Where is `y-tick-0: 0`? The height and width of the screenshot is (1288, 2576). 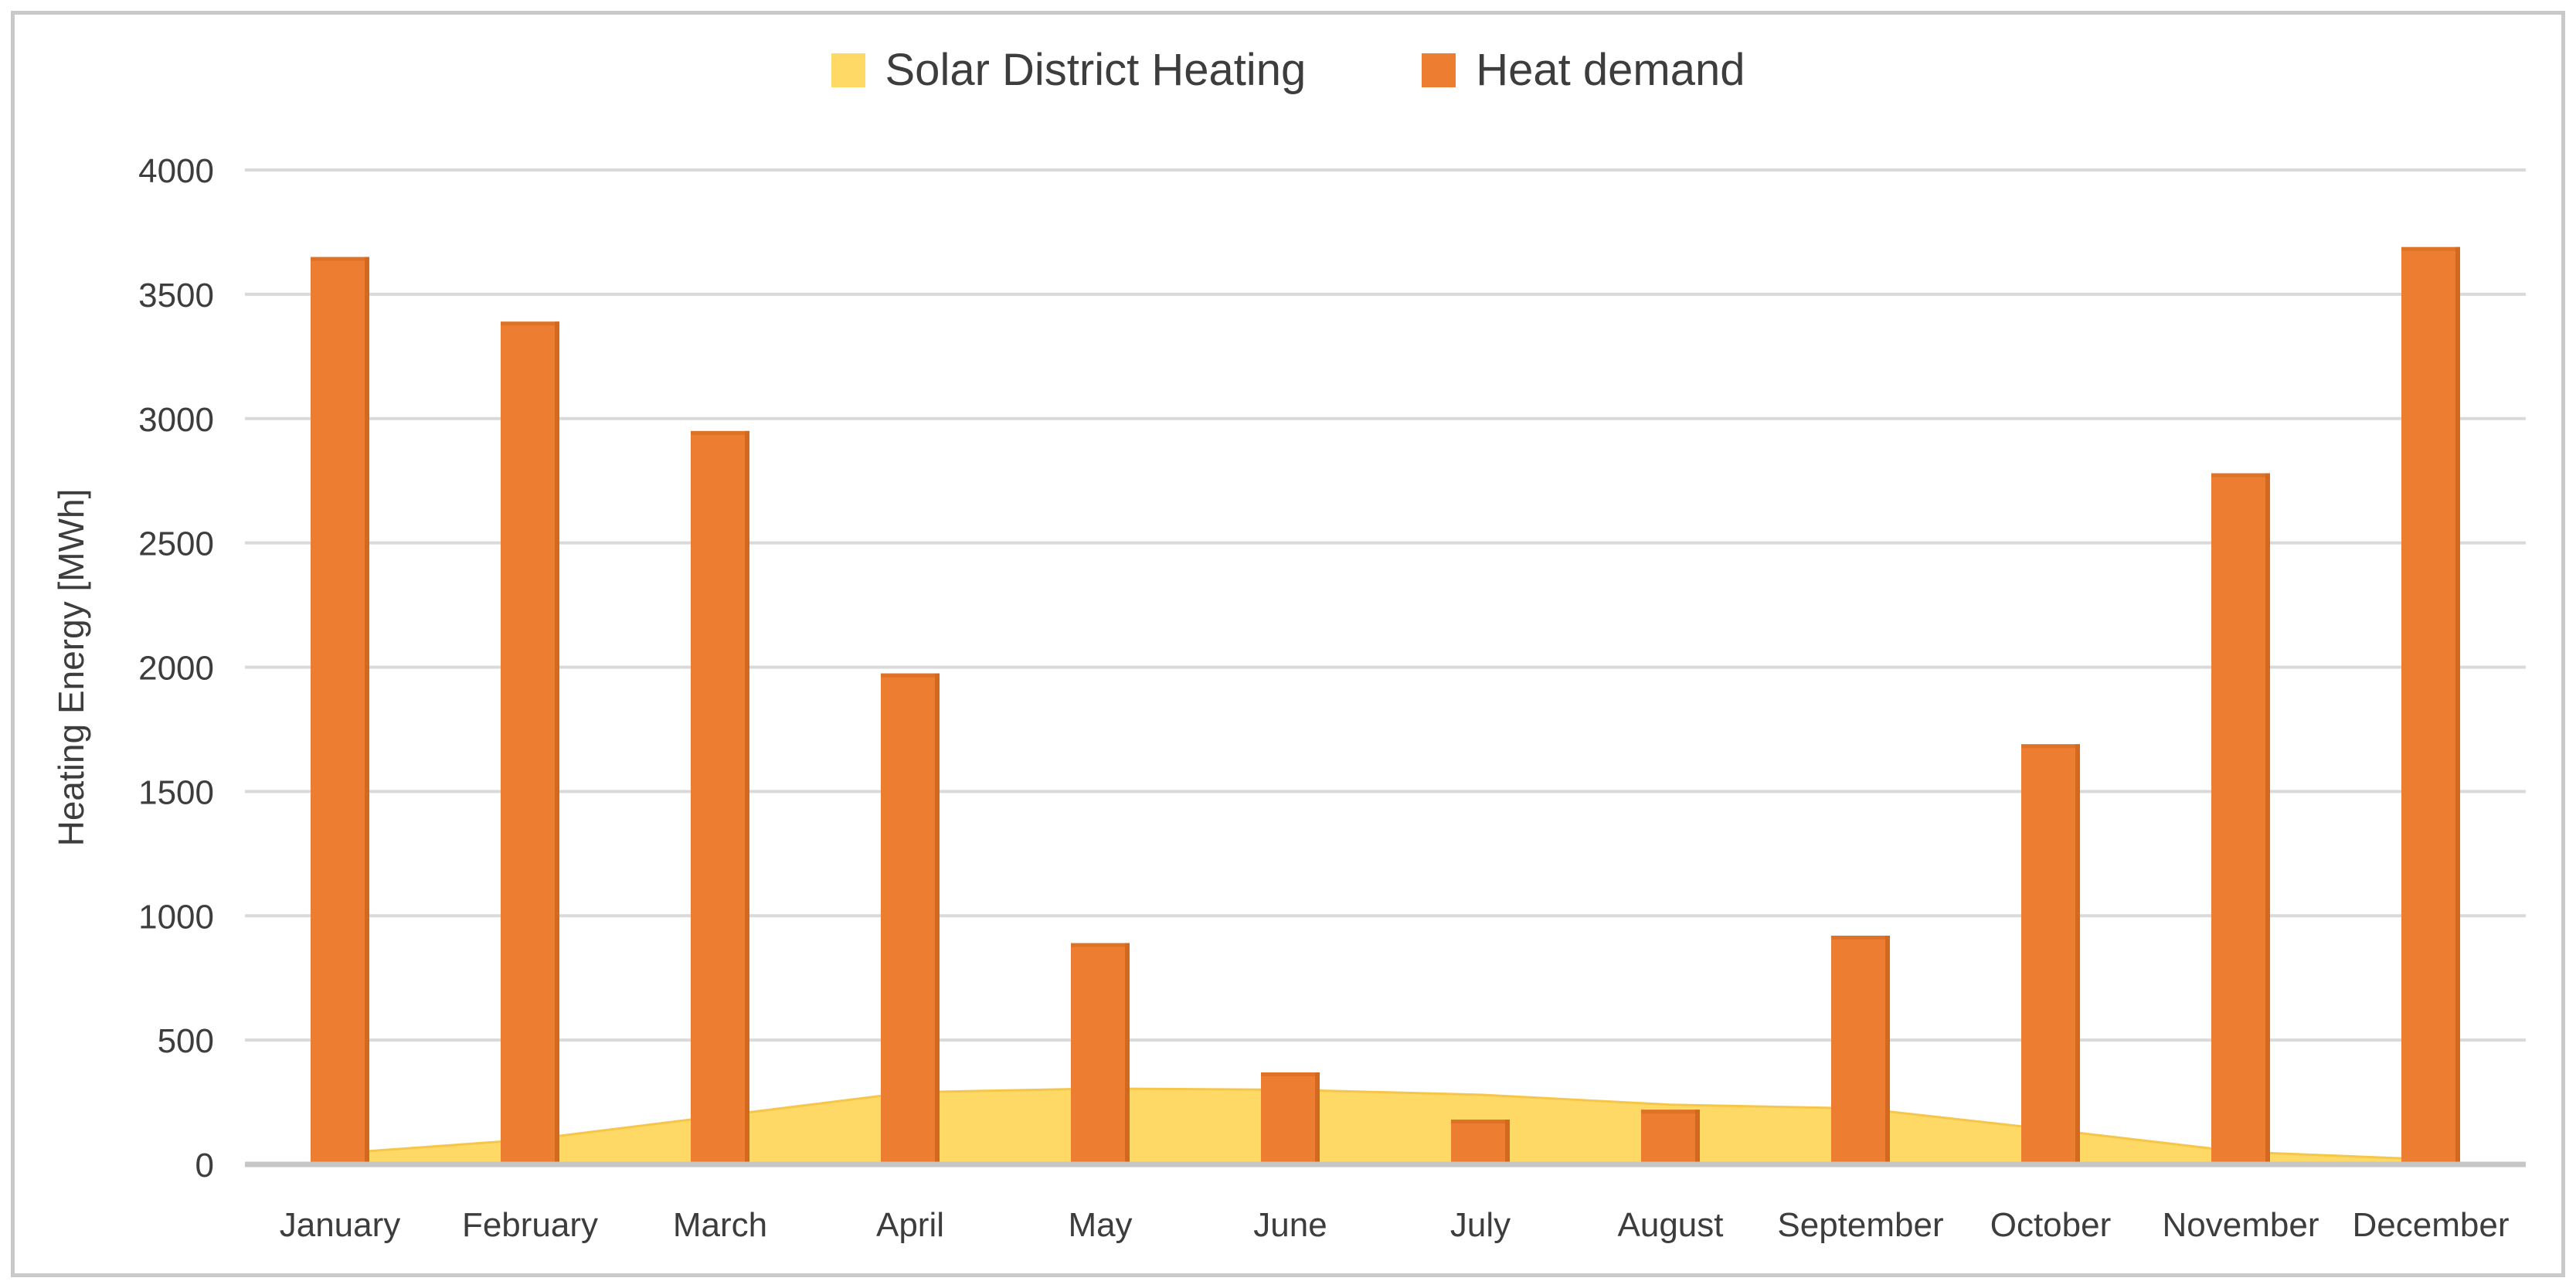
y-tick-0: 0 is located at coordinates (204, 1165).